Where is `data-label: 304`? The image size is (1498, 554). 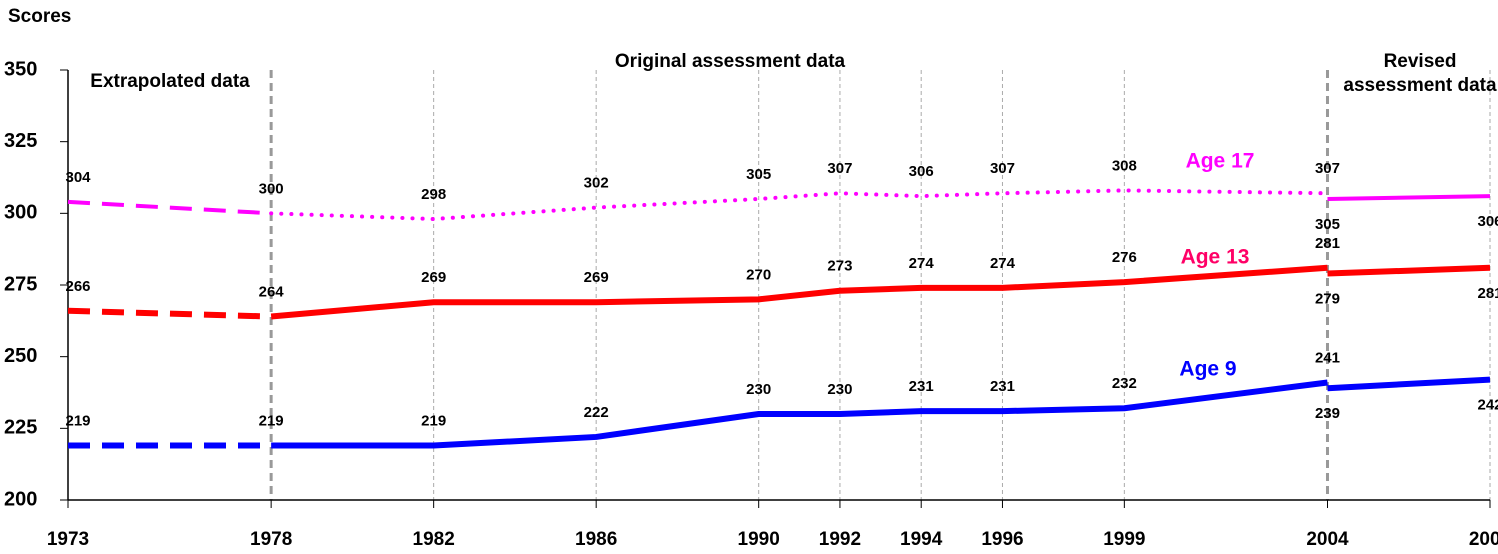
data-label: 304 is located at coordinates (78, 177).